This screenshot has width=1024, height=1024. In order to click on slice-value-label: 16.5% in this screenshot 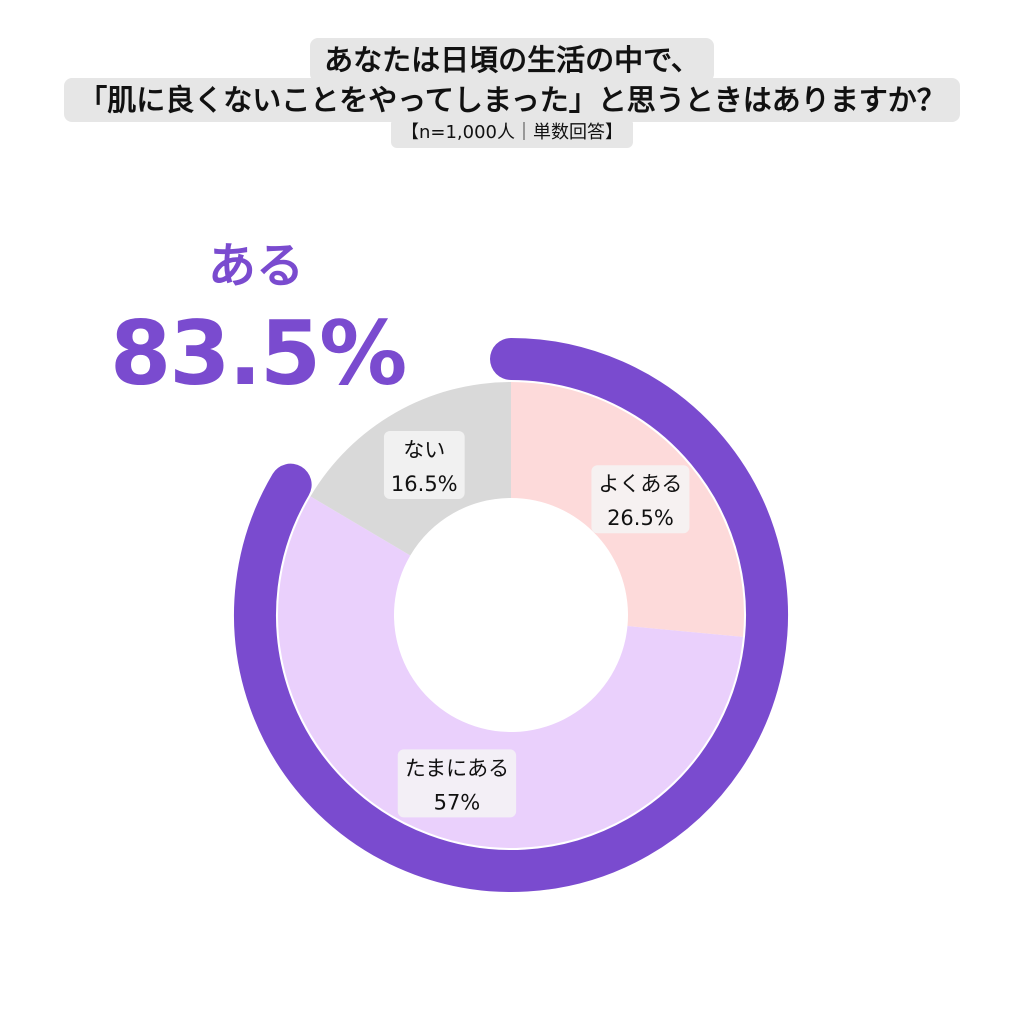, I will do `click(424, 484)`.